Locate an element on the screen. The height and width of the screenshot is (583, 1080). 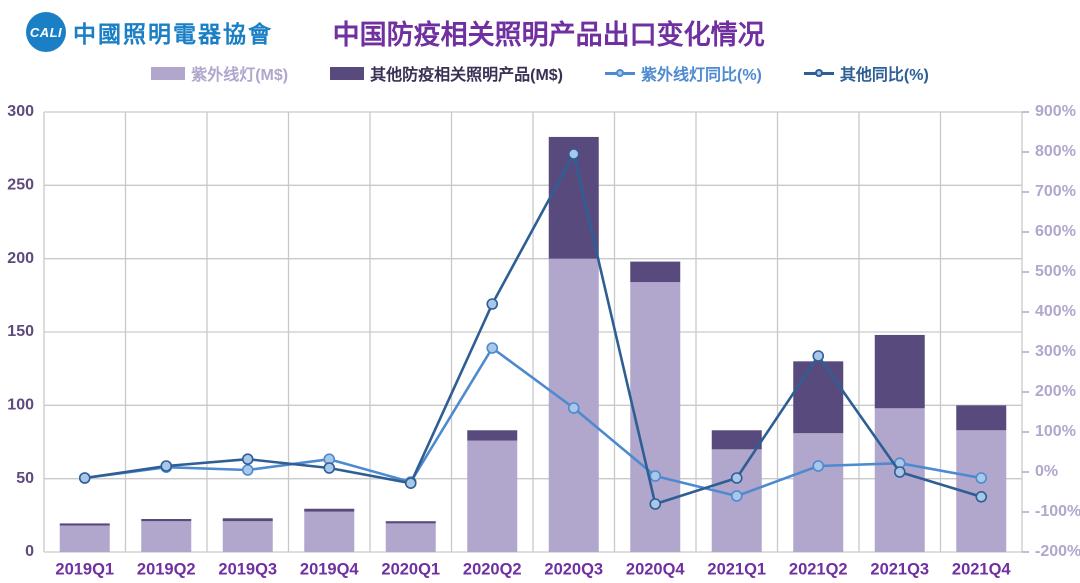
left-axis-tick-label: 50 is located at coordinates (25, 478).